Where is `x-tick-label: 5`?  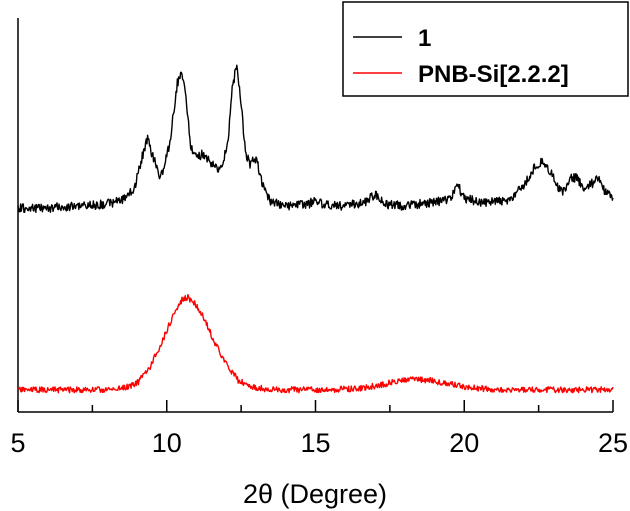
x-tick-label: 5 is located at coordinates (17, 443).